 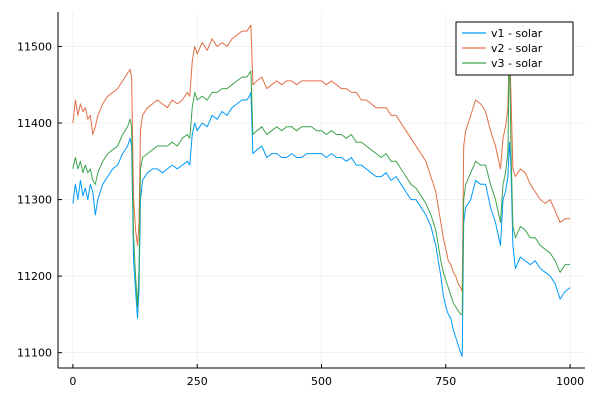 I want to click on y-tick-label: 11100, so click(x=34, y=353).